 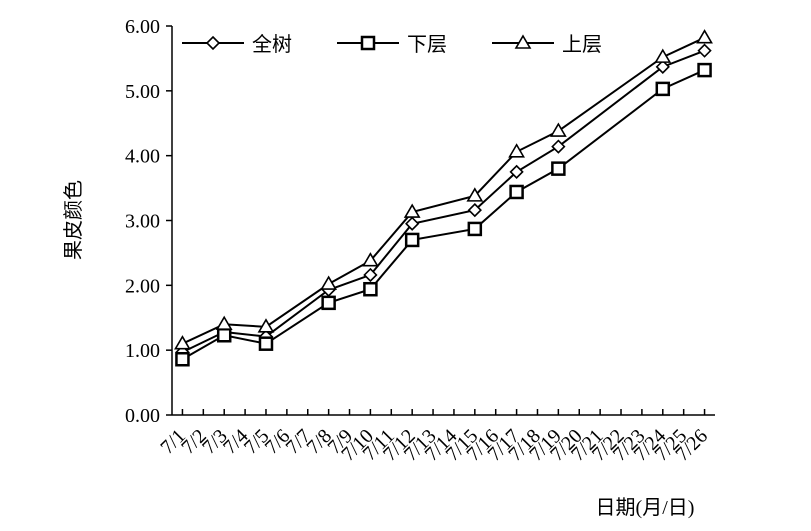 What do you see at coordinates (582, 44) in the screenshot?
I see `legend-label: 上层` at bounding box center [582, 44].